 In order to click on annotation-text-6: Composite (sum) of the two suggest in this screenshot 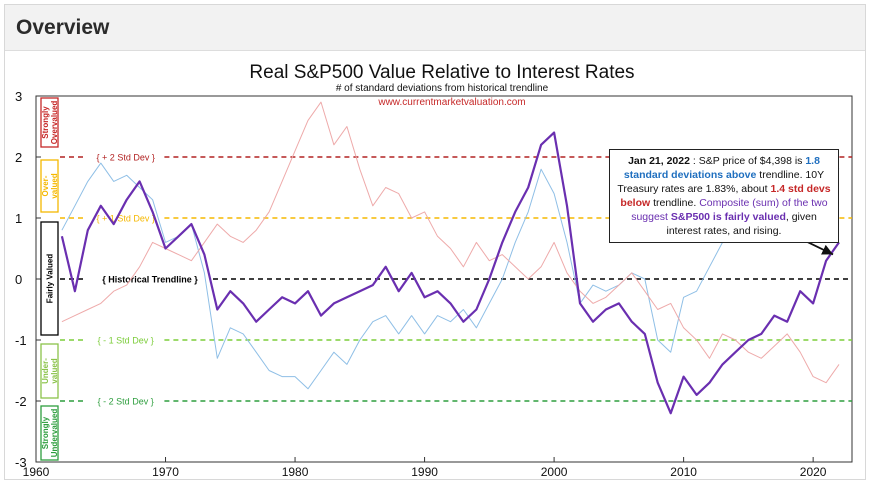, I will do `click(729, 210)`.